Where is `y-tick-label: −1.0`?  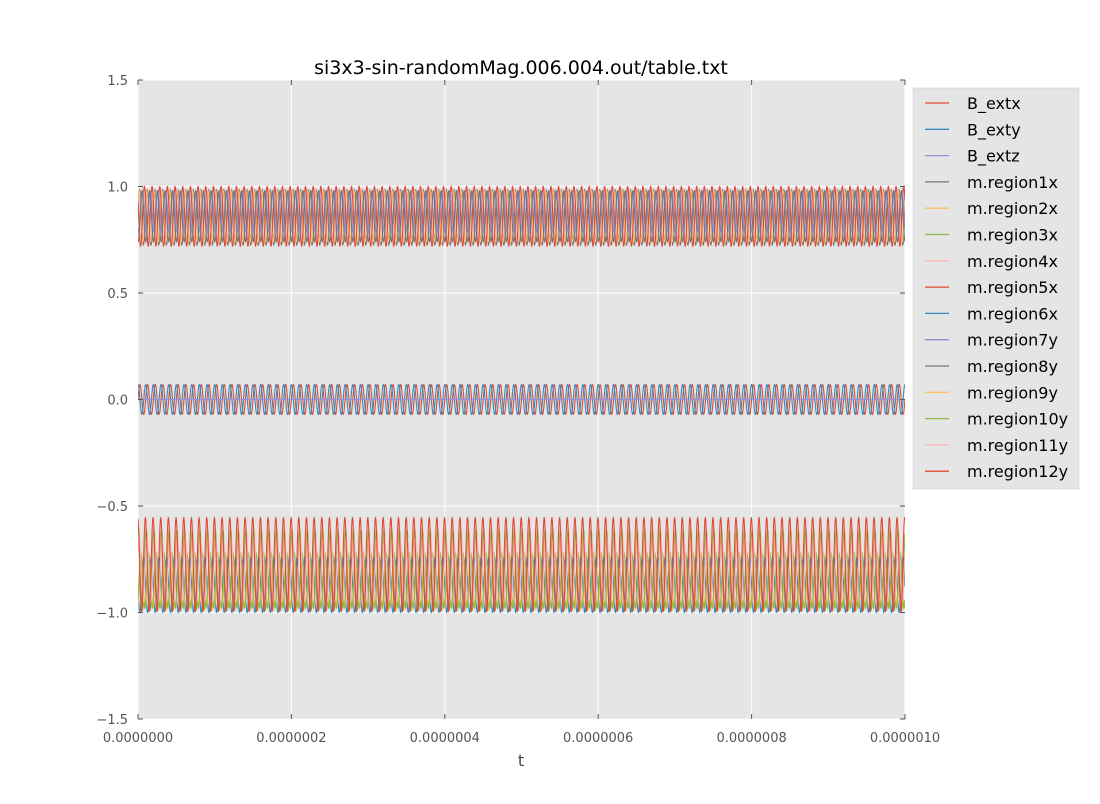
y-tick-label: −1.0 is located at coordinates (112, 614).